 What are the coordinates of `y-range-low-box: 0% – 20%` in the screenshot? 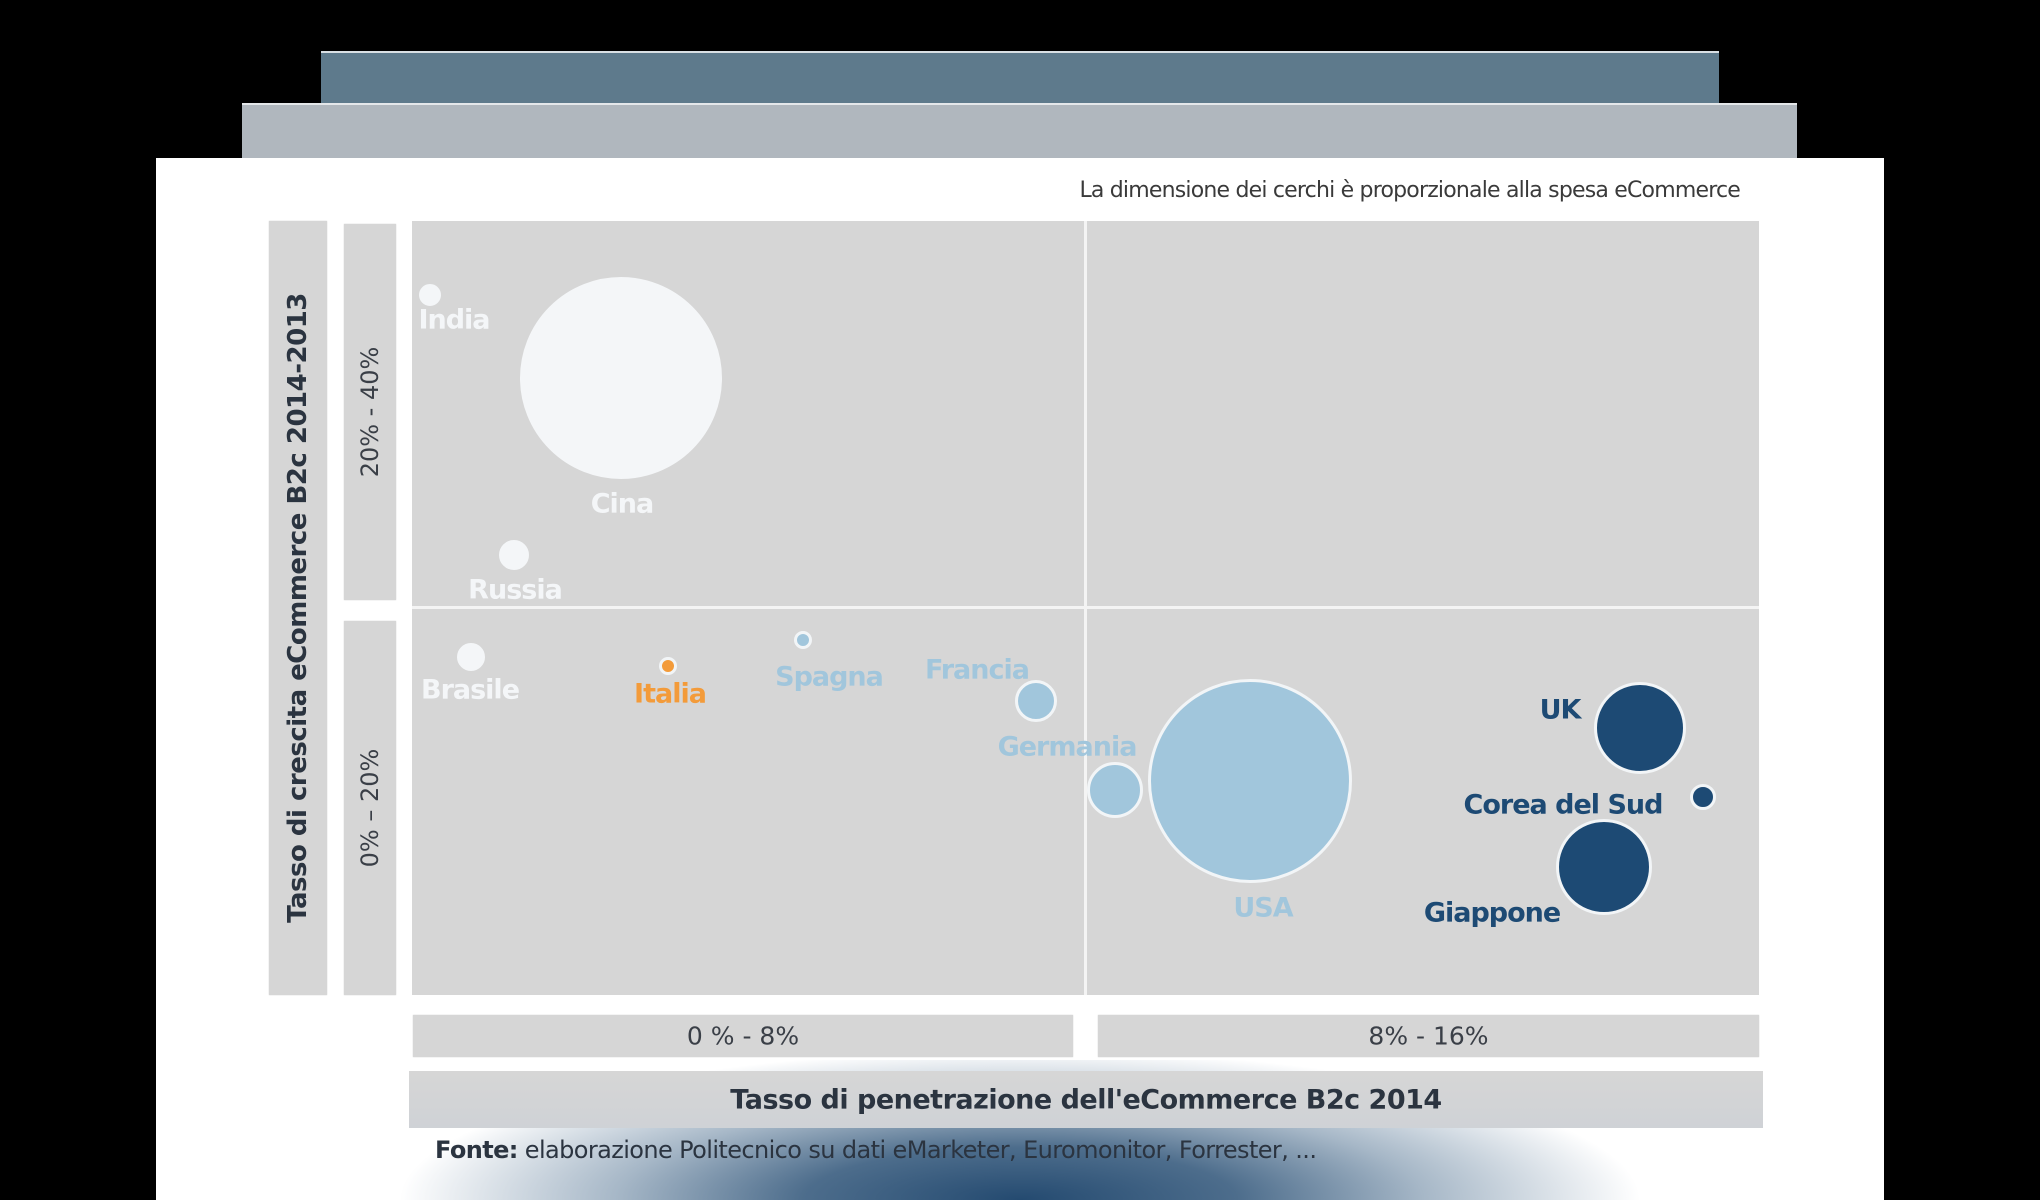 It's located at (370, 808).